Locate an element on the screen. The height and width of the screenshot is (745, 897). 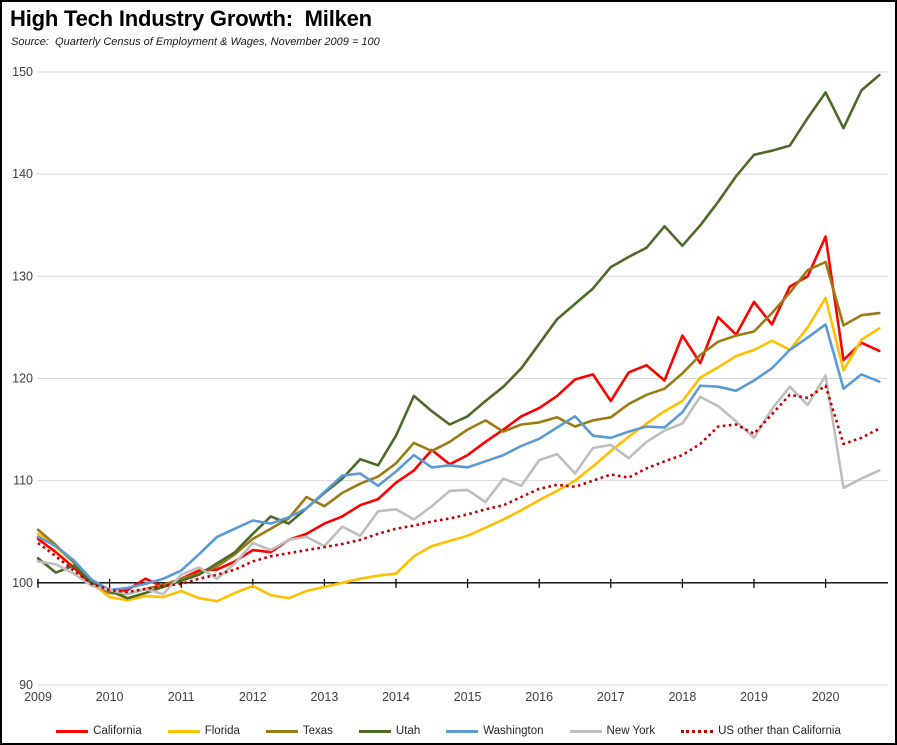
legend-item-california: California is located at coordinates (99, 731).